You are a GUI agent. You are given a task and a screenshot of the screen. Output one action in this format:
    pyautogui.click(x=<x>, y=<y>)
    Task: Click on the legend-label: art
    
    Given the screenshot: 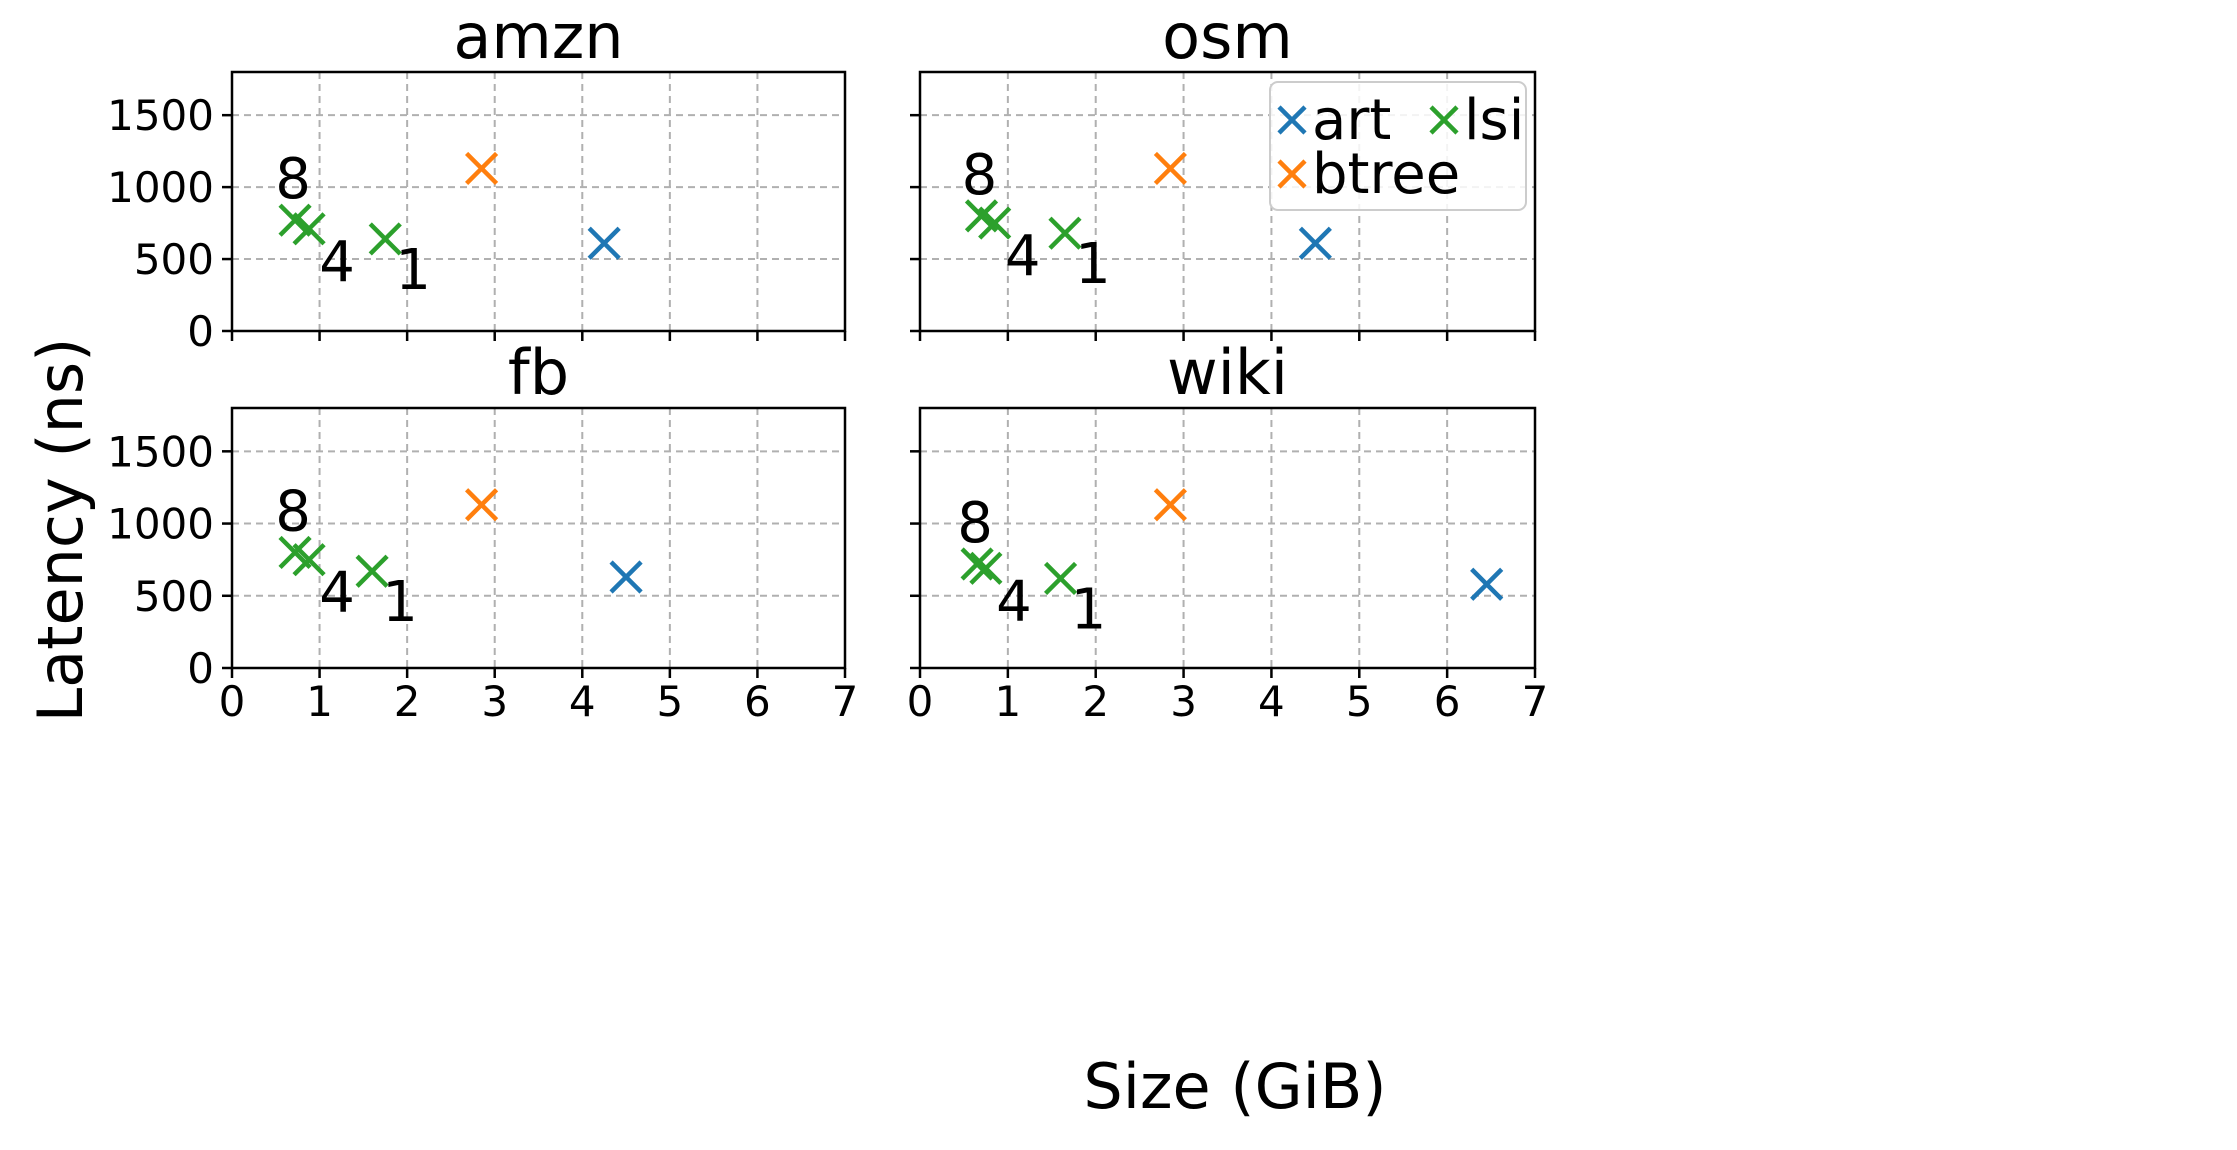 What is the action you would take?
    pyautogui.click(x=1351, y=120)
    